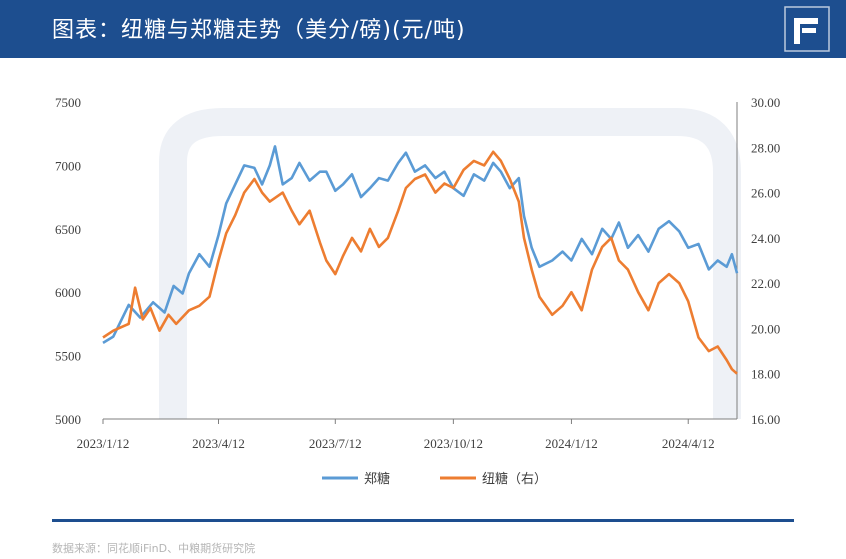 The width and height of the screenshot is (846, 559). Describe the element at coordinates (765, 102) in the screenshot. I see `y-right-tick-label: 30.00` at that location.